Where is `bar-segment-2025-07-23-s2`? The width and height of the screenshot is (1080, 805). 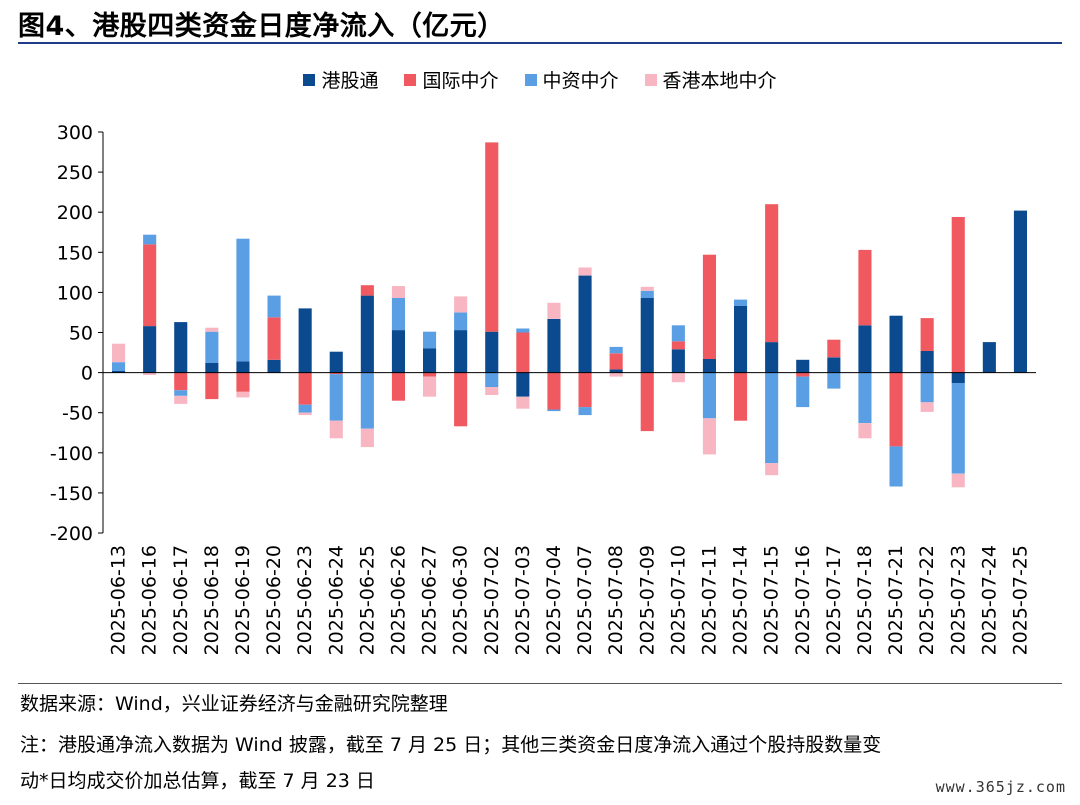 bar-segment-2025-07-23-s2 is located at coordinates (958, 428).